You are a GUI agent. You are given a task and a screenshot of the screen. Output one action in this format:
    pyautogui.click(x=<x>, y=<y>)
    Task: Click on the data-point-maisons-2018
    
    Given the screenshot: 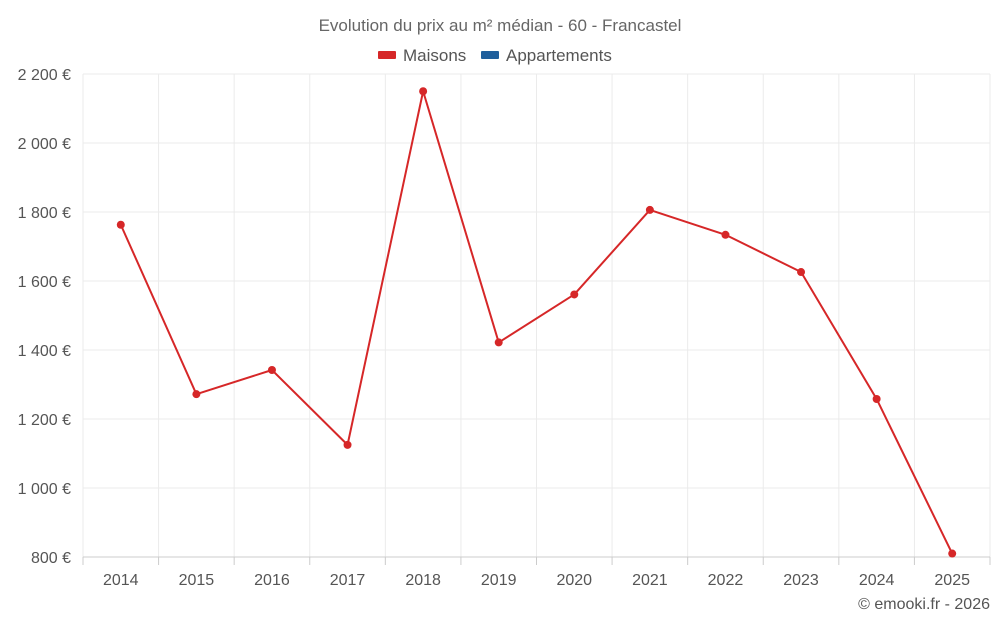 What is the action you would take?
    pyautogui.click(x=423, y=91)
    